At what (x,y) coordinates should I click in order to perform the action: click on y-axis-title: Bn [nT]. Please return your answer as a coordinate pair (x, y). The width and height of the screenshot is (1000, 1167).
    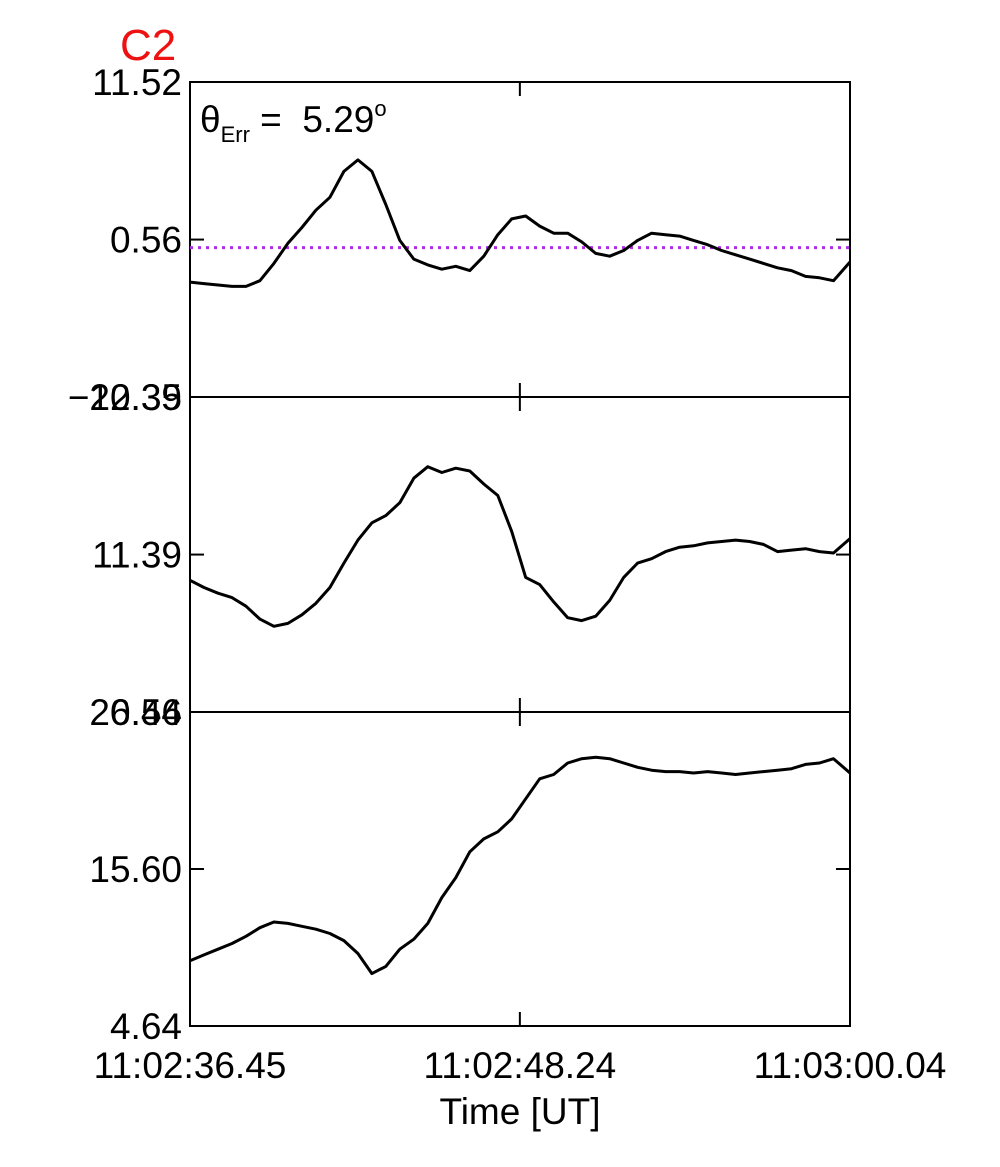
    Looking at the image, I should click on (37, 554).